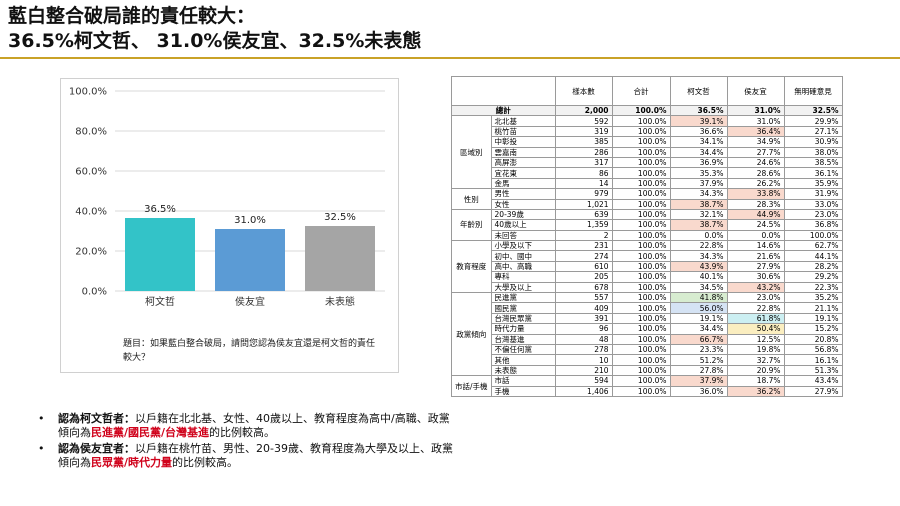 The image size is (900, 506). I want to click on table-cell: 32.1%, so click(698, 214).